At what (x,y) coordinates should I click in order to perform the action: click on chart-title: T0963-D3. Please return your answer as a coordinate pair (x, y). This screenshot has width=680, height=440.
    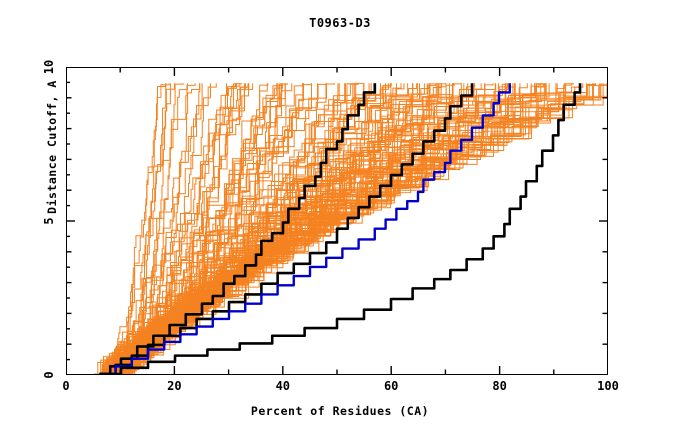
    Looking at the image, I should click on (340, 23).